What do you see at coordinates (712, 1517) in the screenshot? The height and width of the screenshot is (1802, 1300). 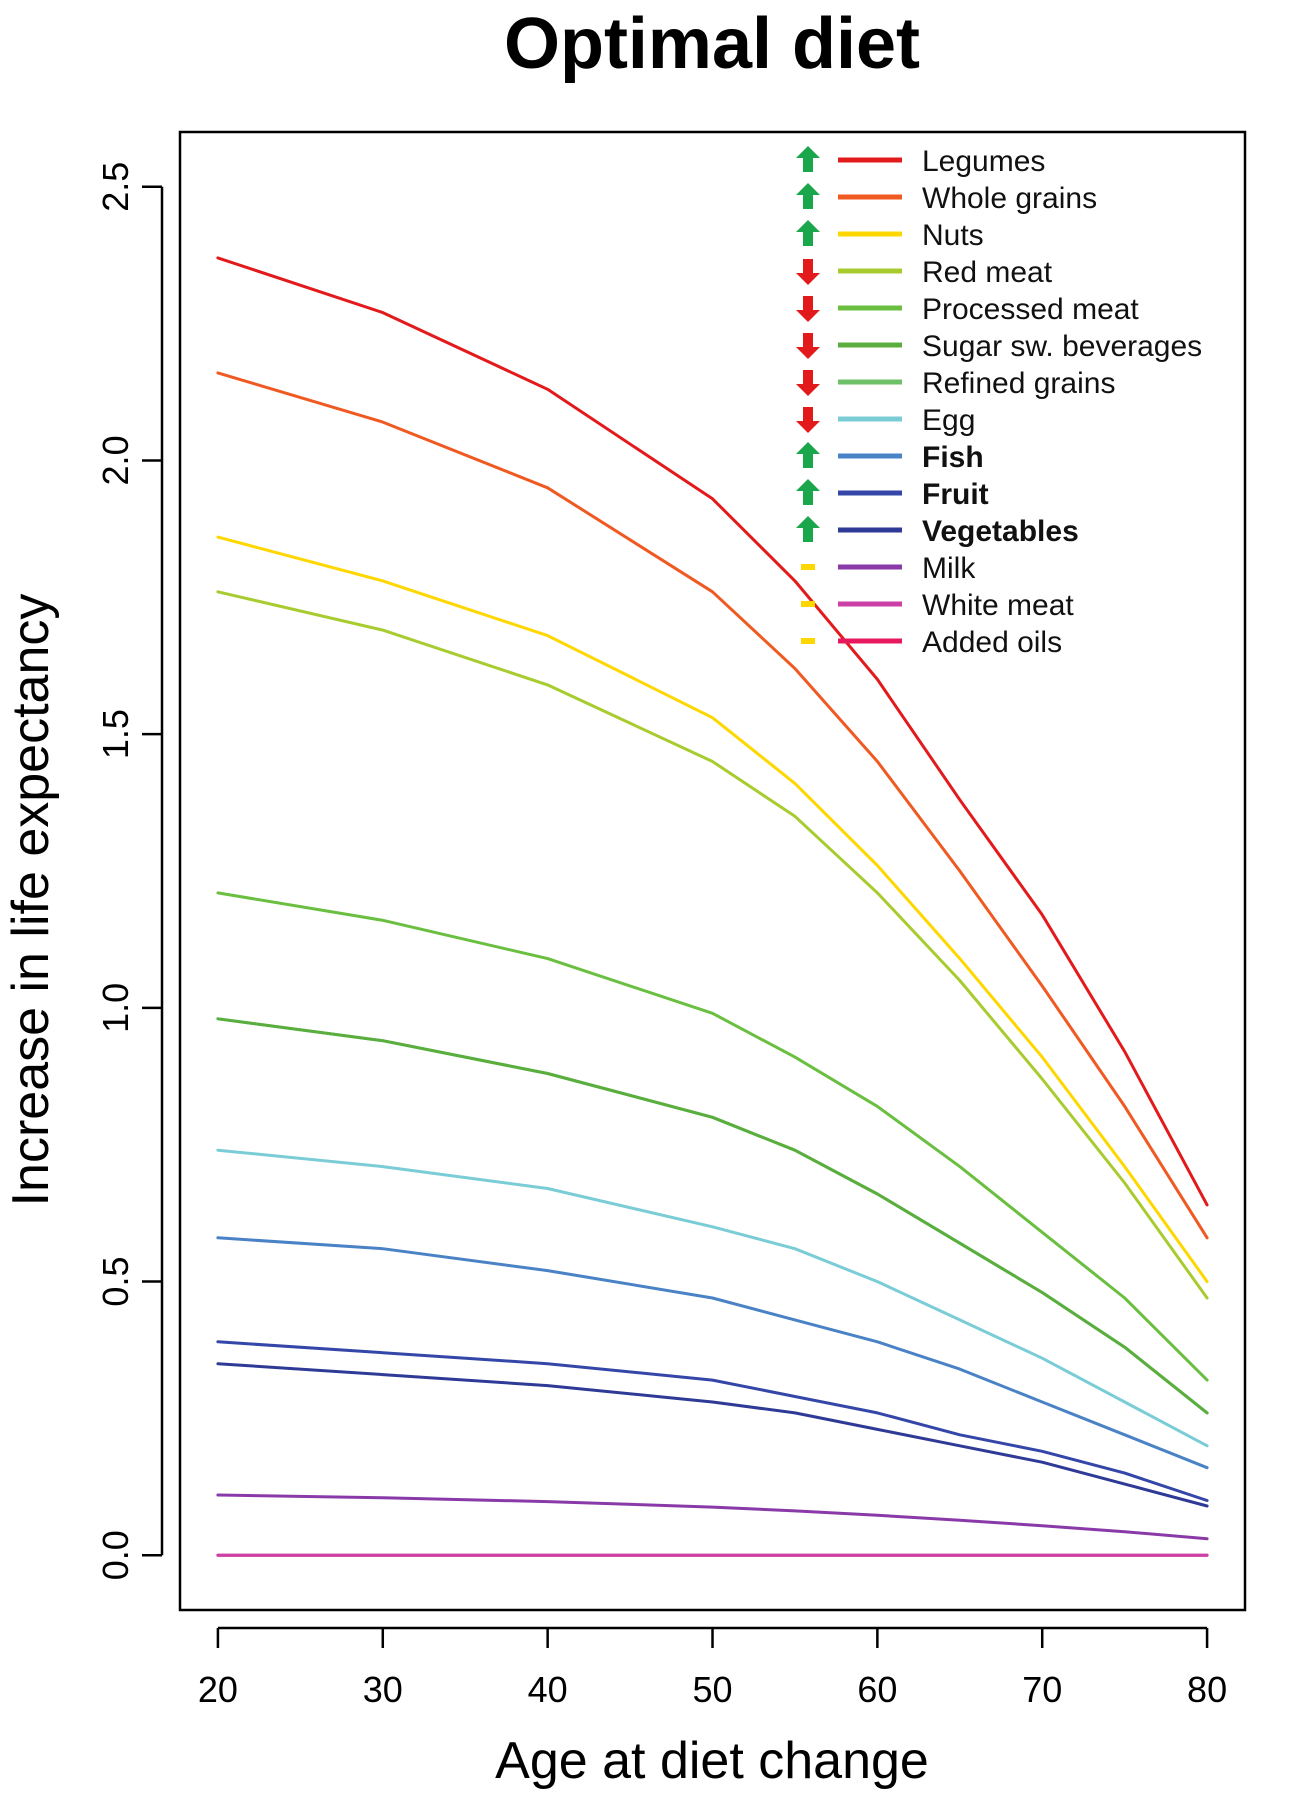 I see `series-line-milk` at bounding box center [712, 1517].